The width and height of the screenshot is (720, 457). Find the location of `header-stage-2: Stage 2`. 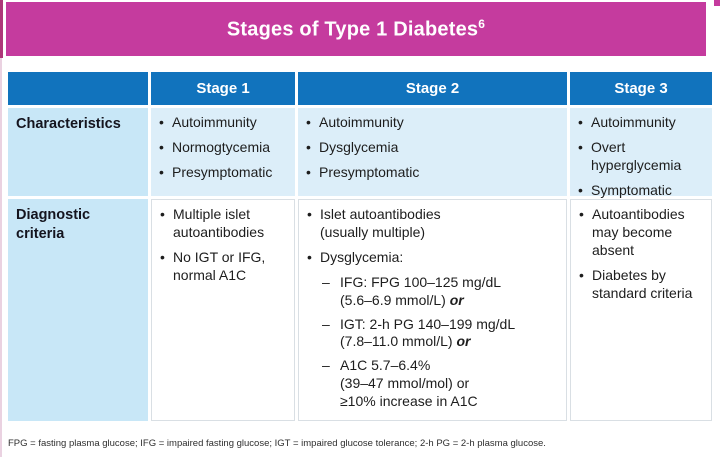

header-stage-2: Stage 2 is located at coordinates (432, 88).